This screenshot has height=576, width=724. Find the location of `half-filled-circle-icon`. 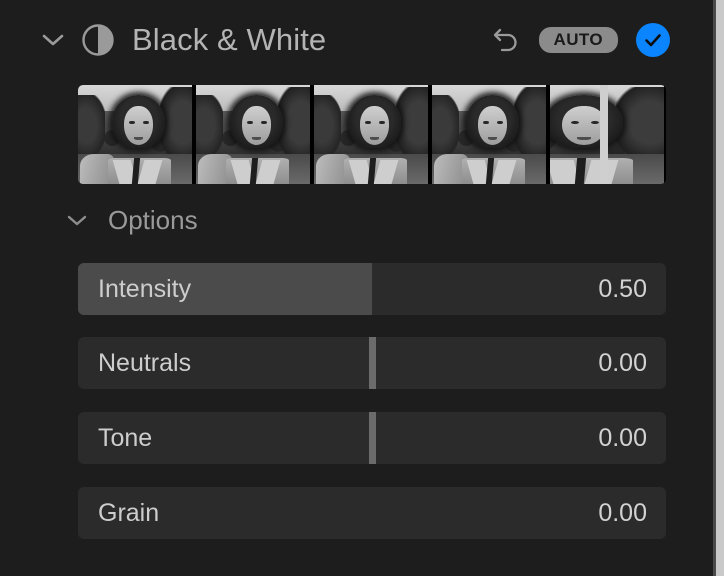

half-filled-circle-icon is located at coordinates (98, 40).